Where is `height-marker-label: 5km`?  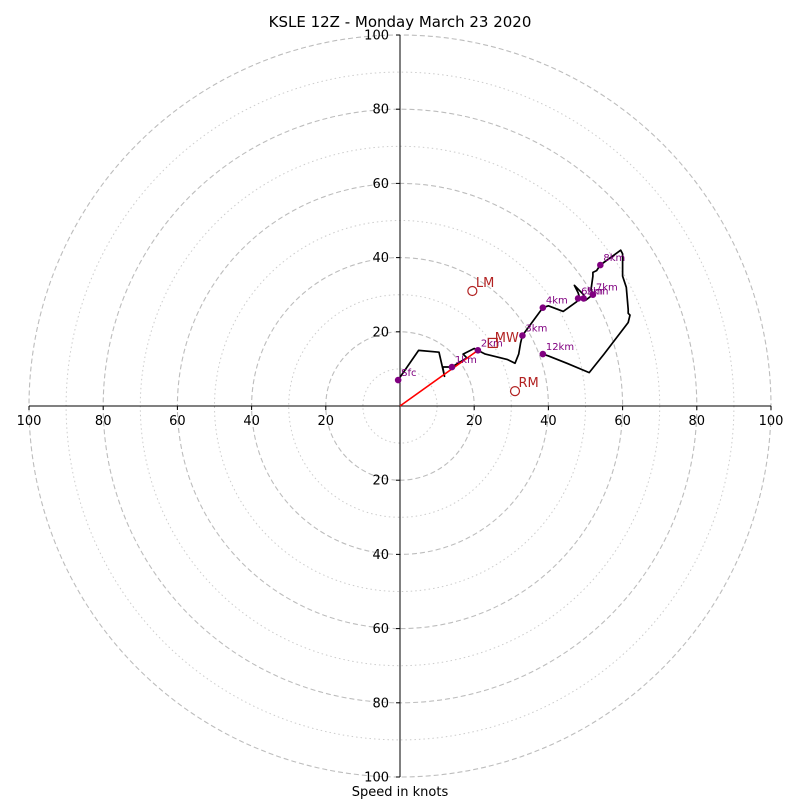 height-marker-label: 5km is located at coordinates (598, 291).